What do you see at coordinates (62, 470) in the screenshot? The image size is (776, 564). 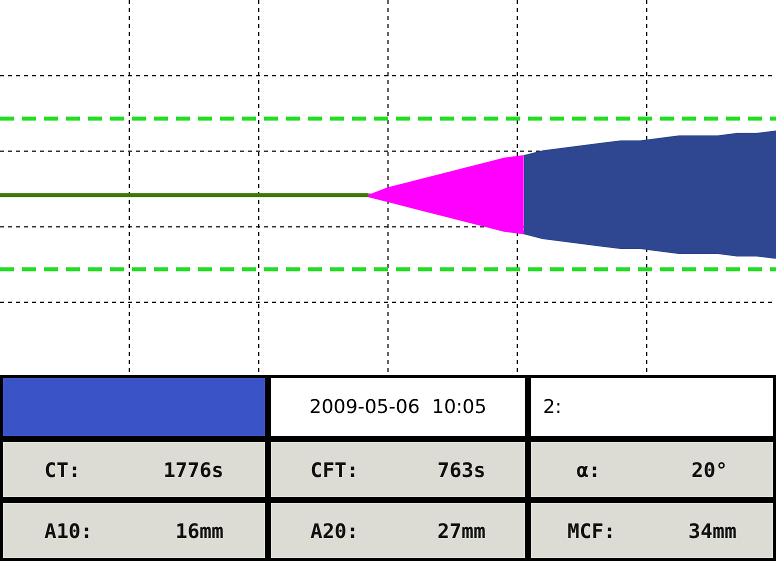 I see `text: CT:` at bounding box center [62, 470].